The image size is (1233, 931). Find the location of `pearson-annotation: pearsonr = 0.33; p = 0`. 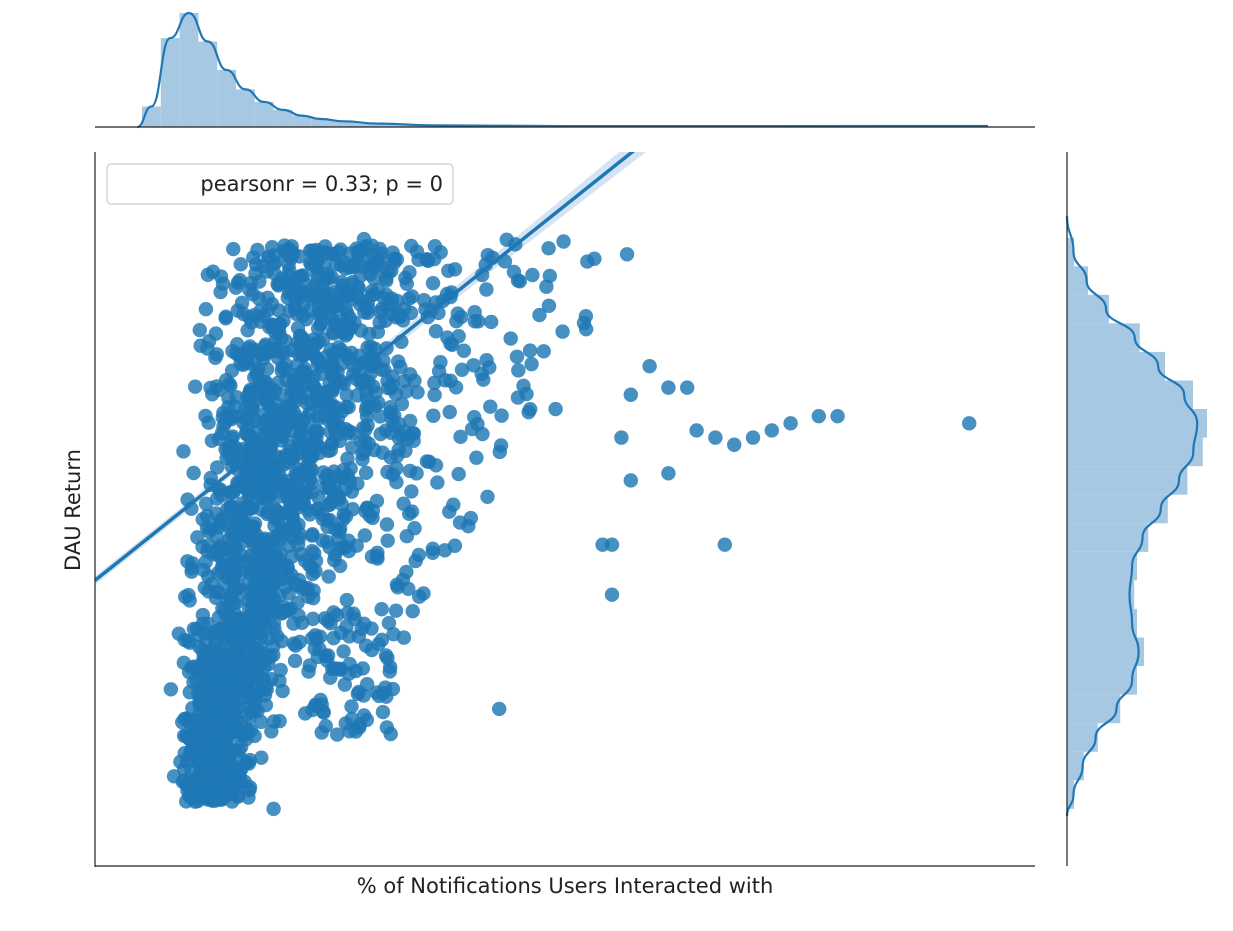

pearson-annotation: pearsonr = 0.33; p = 0 is located at coordinates (321, 184).